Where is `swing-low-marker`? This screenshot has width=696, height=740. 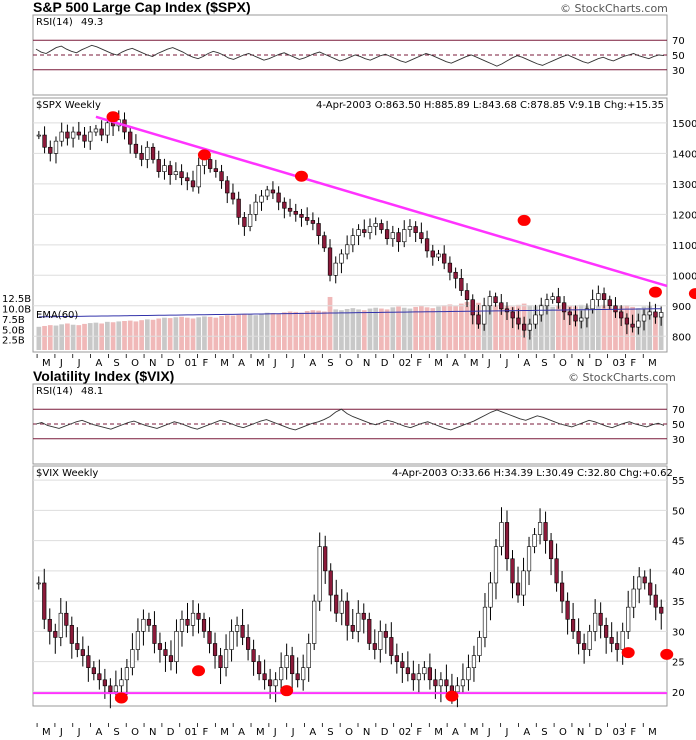
swing-low-marker is located at coordinates (667, 654).